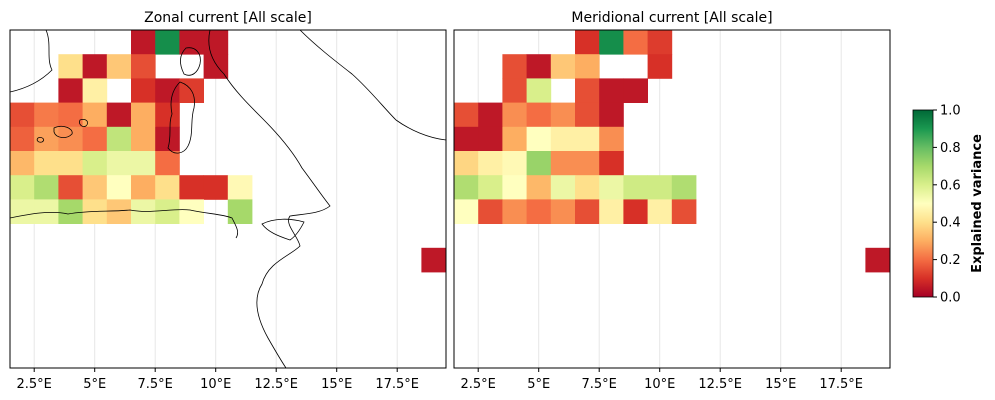 The image size is (995, 400). I want to click on colorbar-tick-label: 0.6, so click(950, 185).